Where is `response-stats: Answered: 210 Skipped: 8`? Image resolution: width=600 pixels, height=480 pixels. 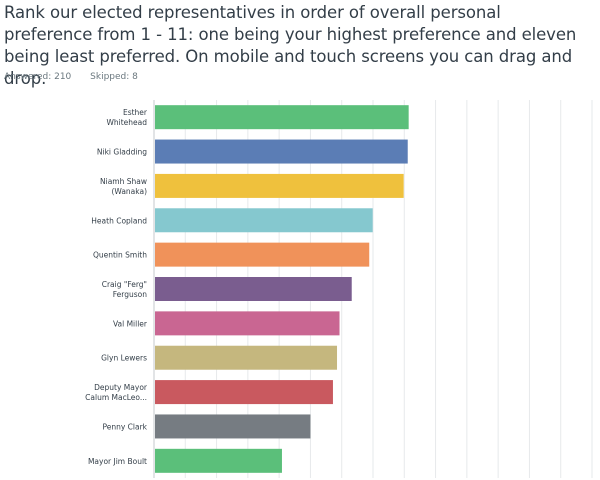 response-stats: Answered: 210 Skipped: 8 is located at coordinates (79, 77).